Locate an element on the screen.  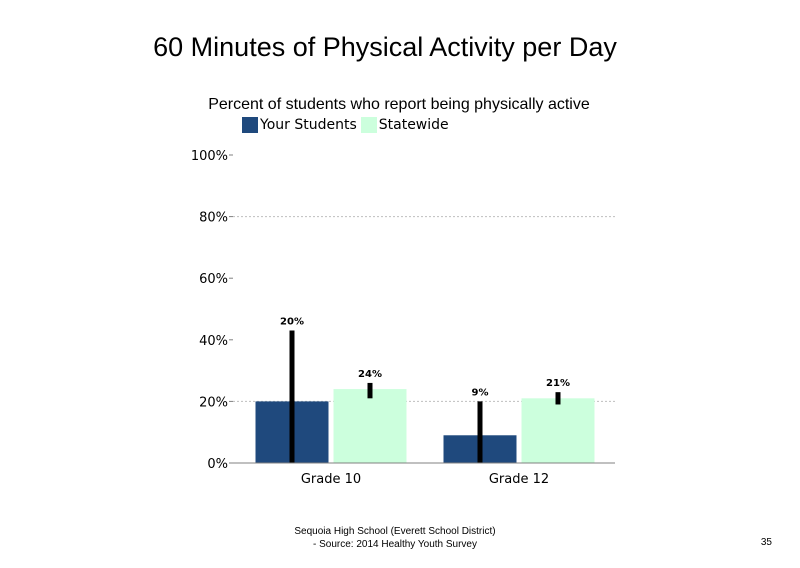
legend-label-your-students: Your Students is located at coordinates (308, 125).